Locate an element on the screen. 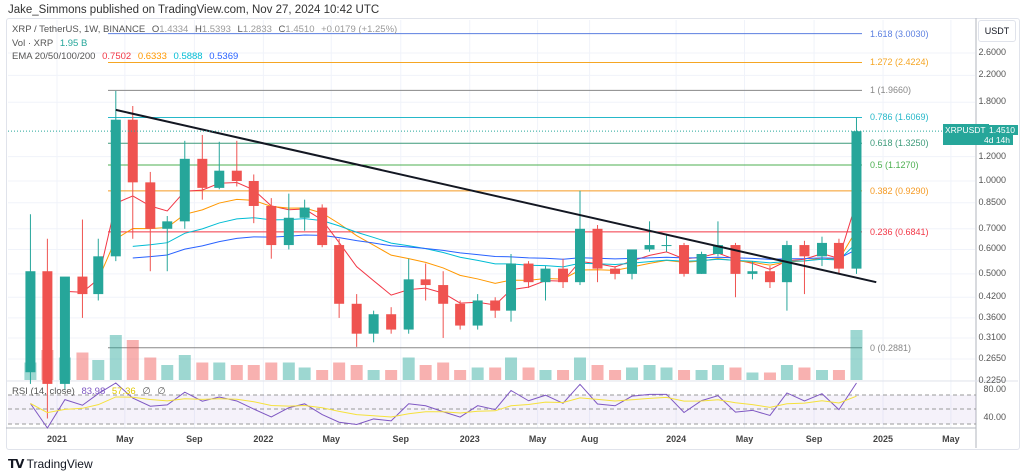  price-axis-label: 0.3600 is located at coordinates (992, 316).